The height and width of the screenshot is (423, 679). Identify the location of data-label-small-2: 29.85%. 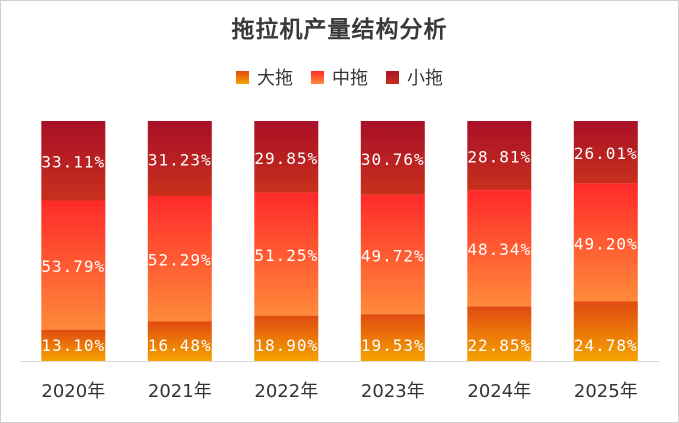
(286, 158).